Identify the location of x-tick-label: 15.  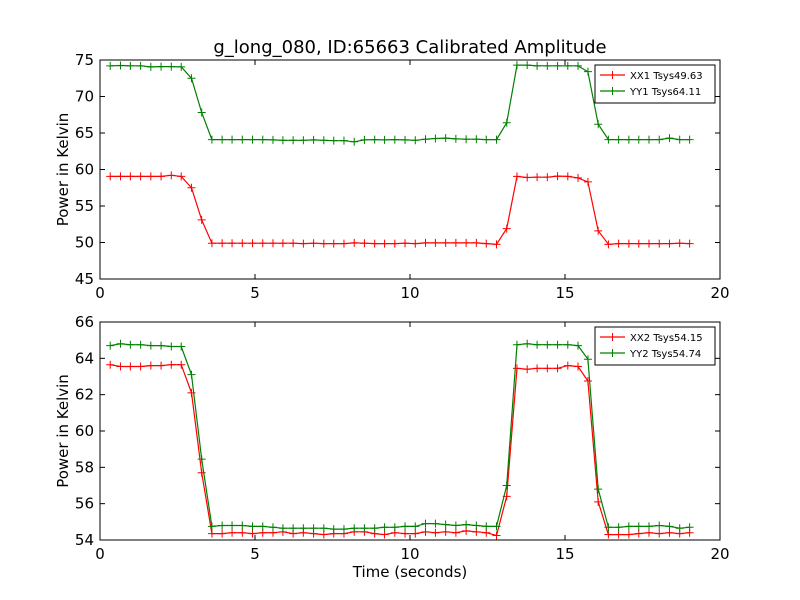
(564, 554).